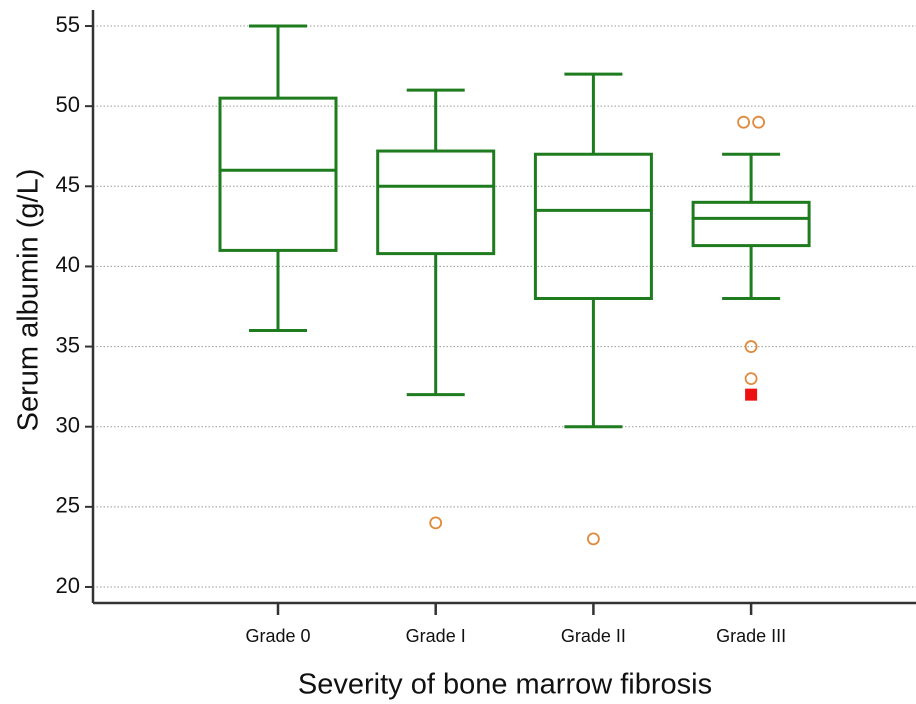  Describe the element at coordinates (277, 636) in the screenshot. I see `x-tick-label: Grade 0` at that location.